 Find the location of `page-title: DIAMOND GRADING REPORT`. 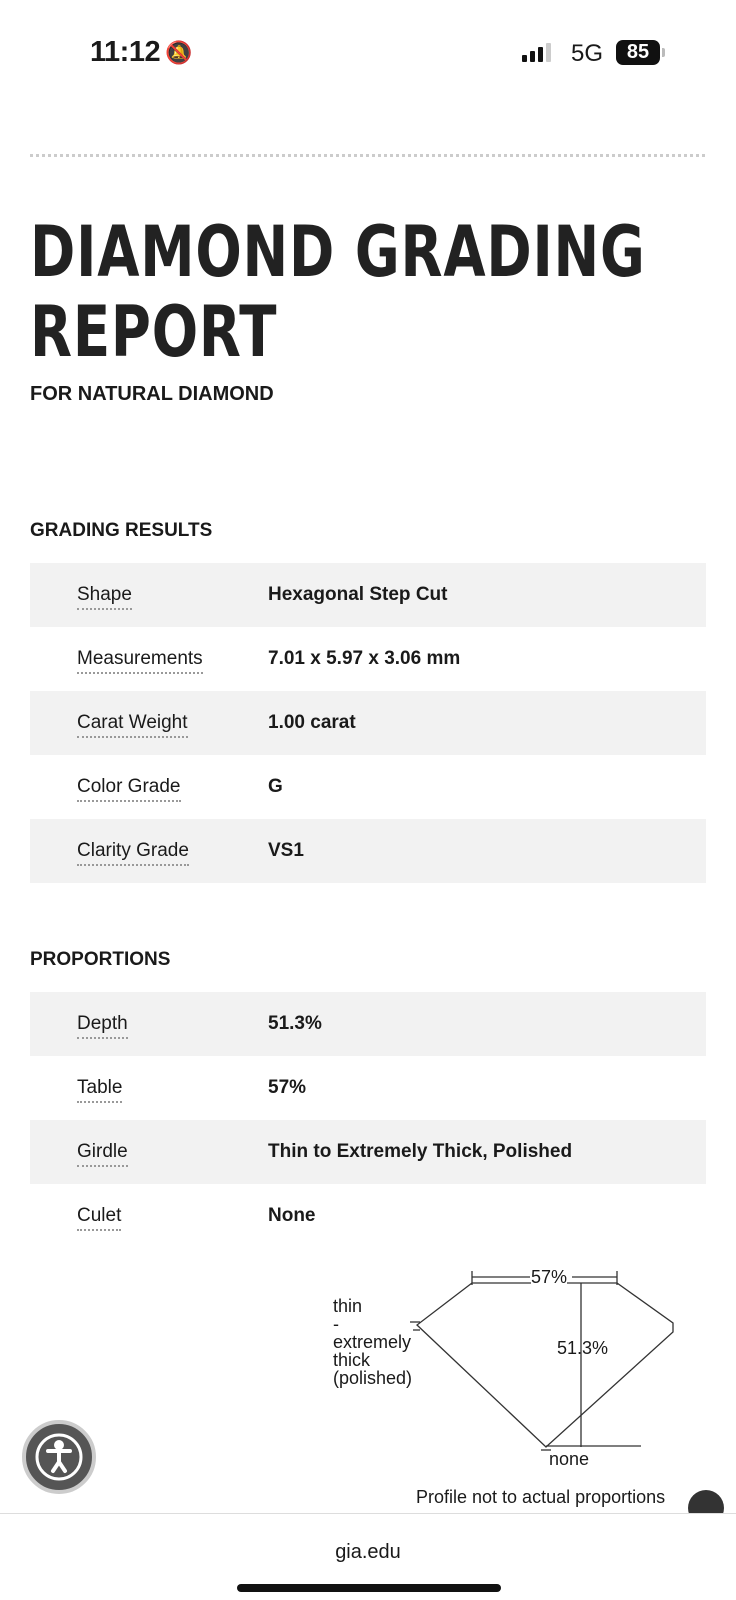

page-title: DIAMOND GRADING REPORT is located at coordinates (338, 292).